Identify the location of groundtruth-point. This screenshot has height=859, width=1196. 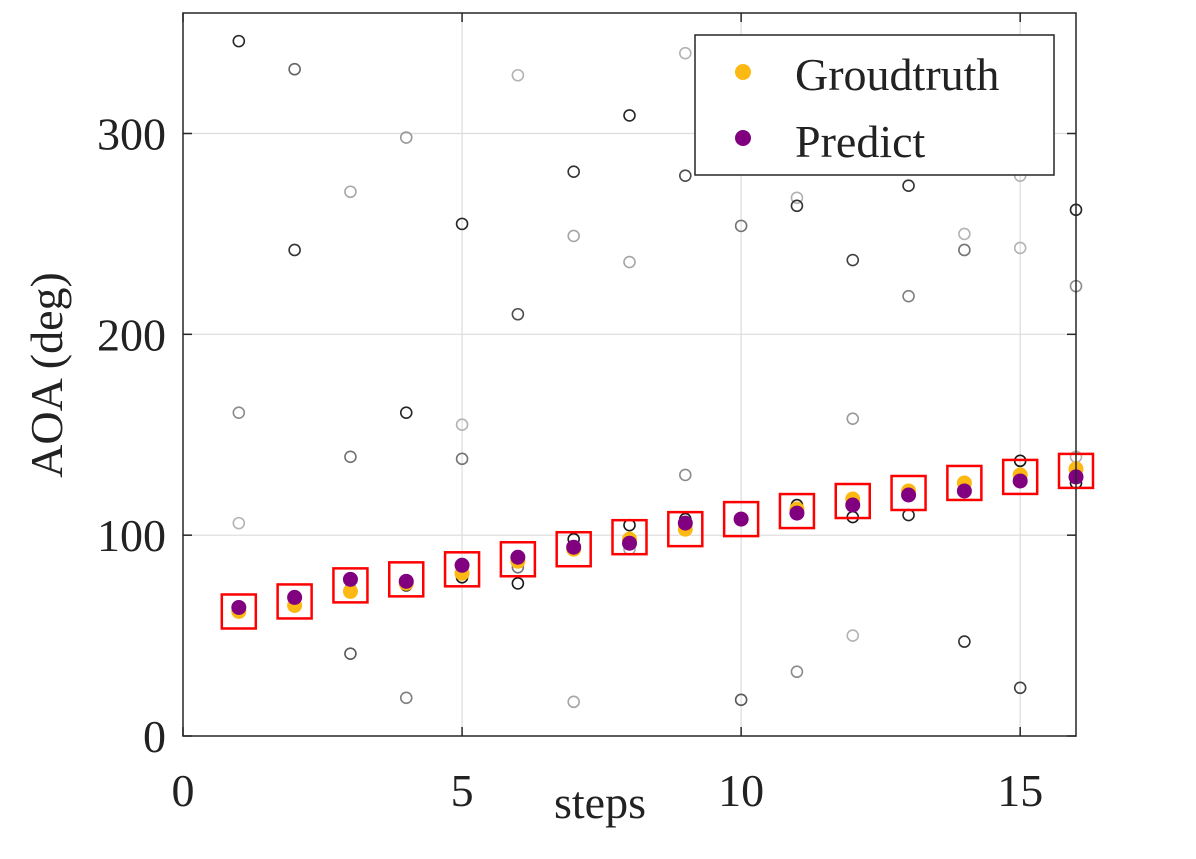
(350, 591).